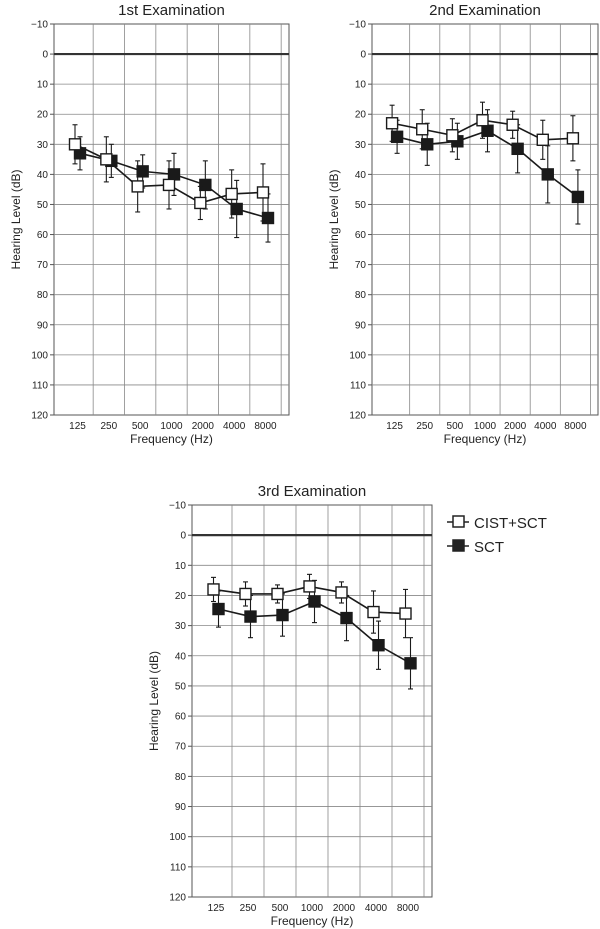  What do you see at coordinates (394, 426) in the screenshot?
I see `x-tick-label: 125` at bounding box center [394, 426].